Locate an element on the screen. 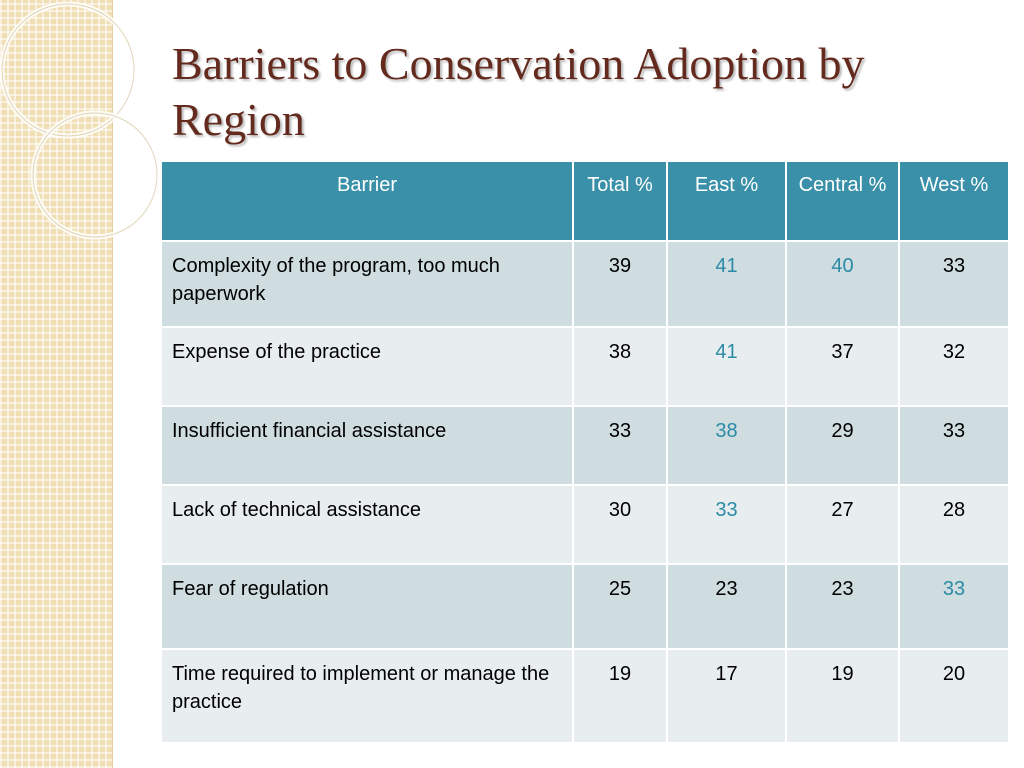 The height and width of the screenshot is (768, 1024). west-cell: 28 is located at coordinates (954, 524).